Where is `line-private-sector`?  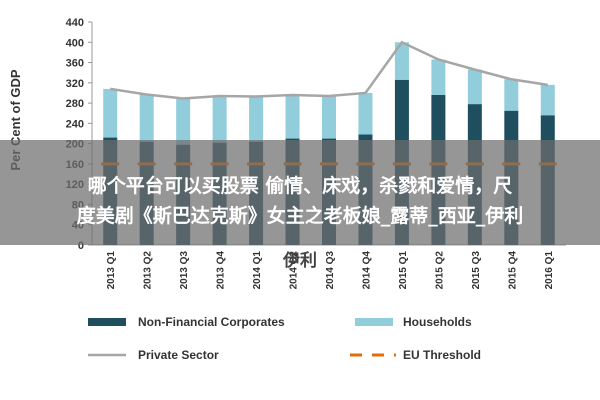
line-private-sector is located at coordinates (329, 70).